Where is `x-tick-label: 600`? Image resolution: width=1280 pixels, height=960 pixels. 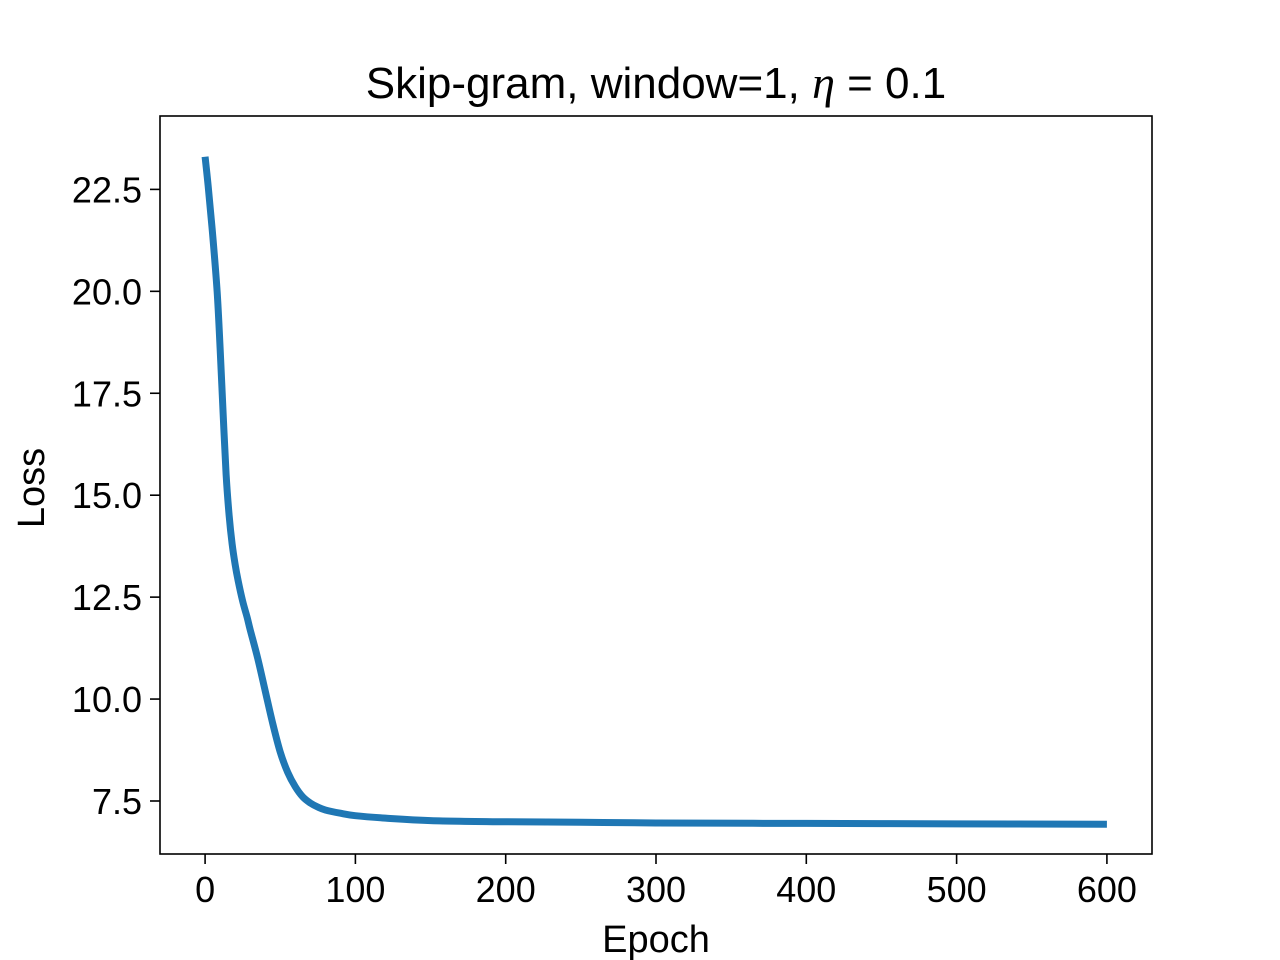 x-tick-label: 600 is located at coordinates (1107, 889).